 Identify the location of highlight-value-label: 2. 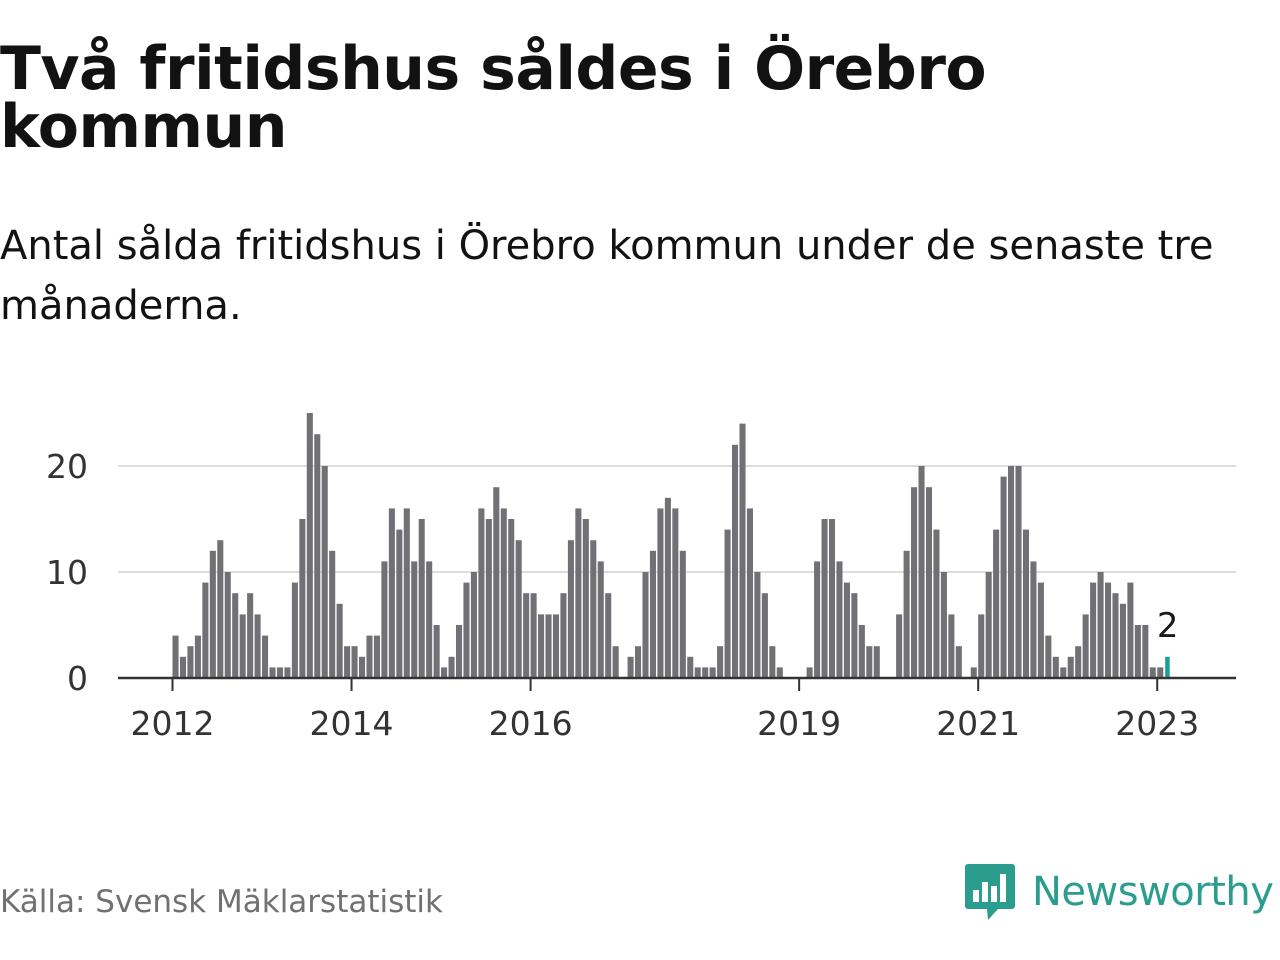
(1168, 626).